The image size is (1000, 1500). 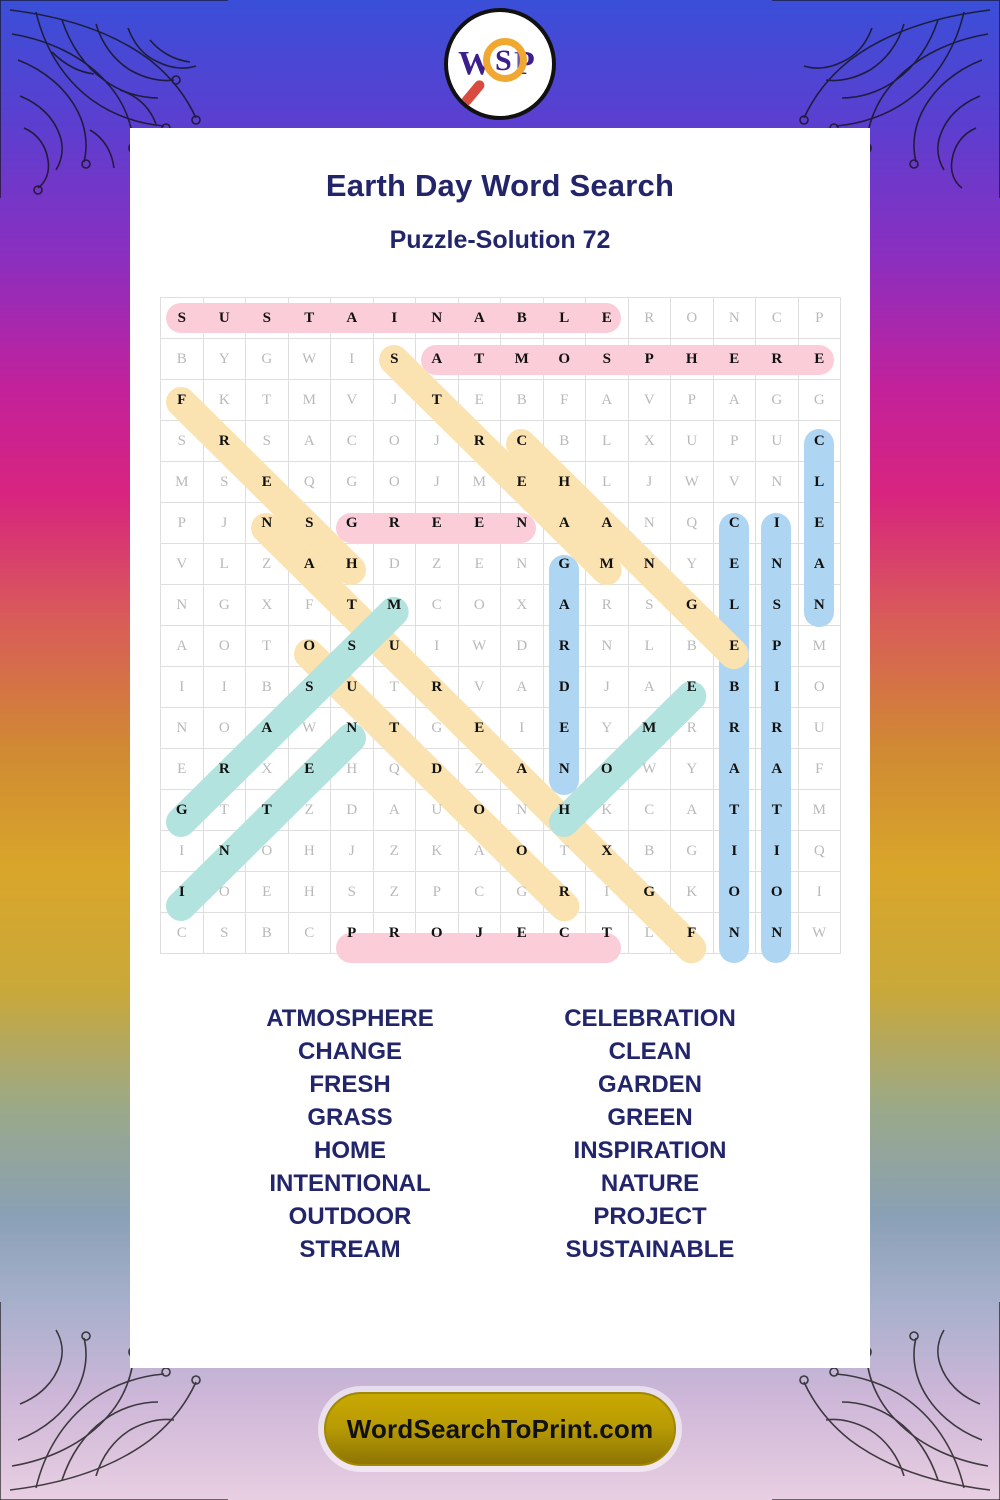 I want to click on grid-cell: Q, so click(x=309, y=482).